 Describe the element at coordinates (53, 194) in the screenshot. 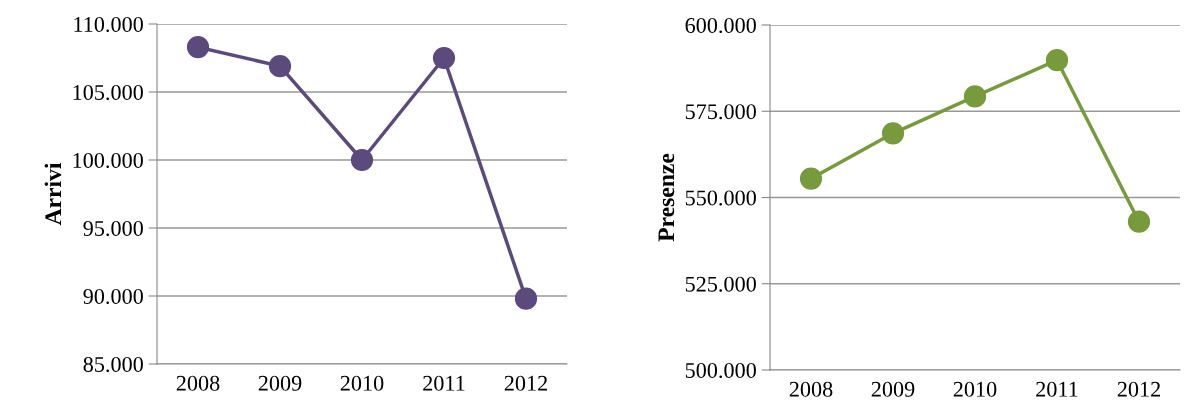

I see `y-axis-title: Arrivi` at that location.